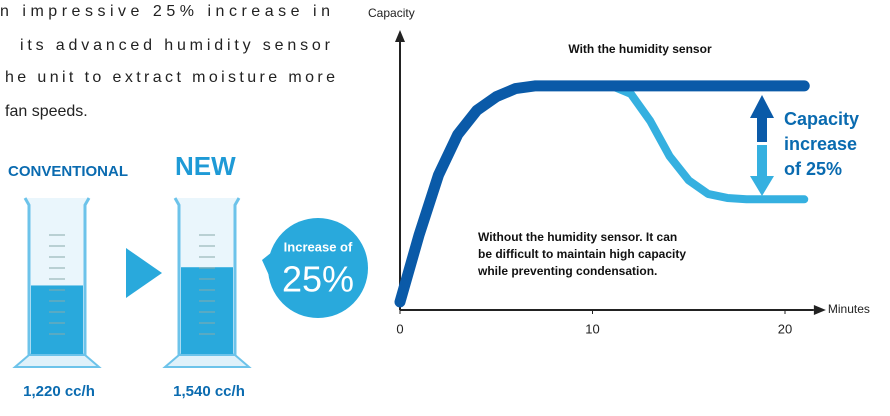 Image resolution: width=890 pixels, height=416 pixels. Describe the element at coordinates (205, 166) in the screenshot. I see `new-label: NEW` at that location.